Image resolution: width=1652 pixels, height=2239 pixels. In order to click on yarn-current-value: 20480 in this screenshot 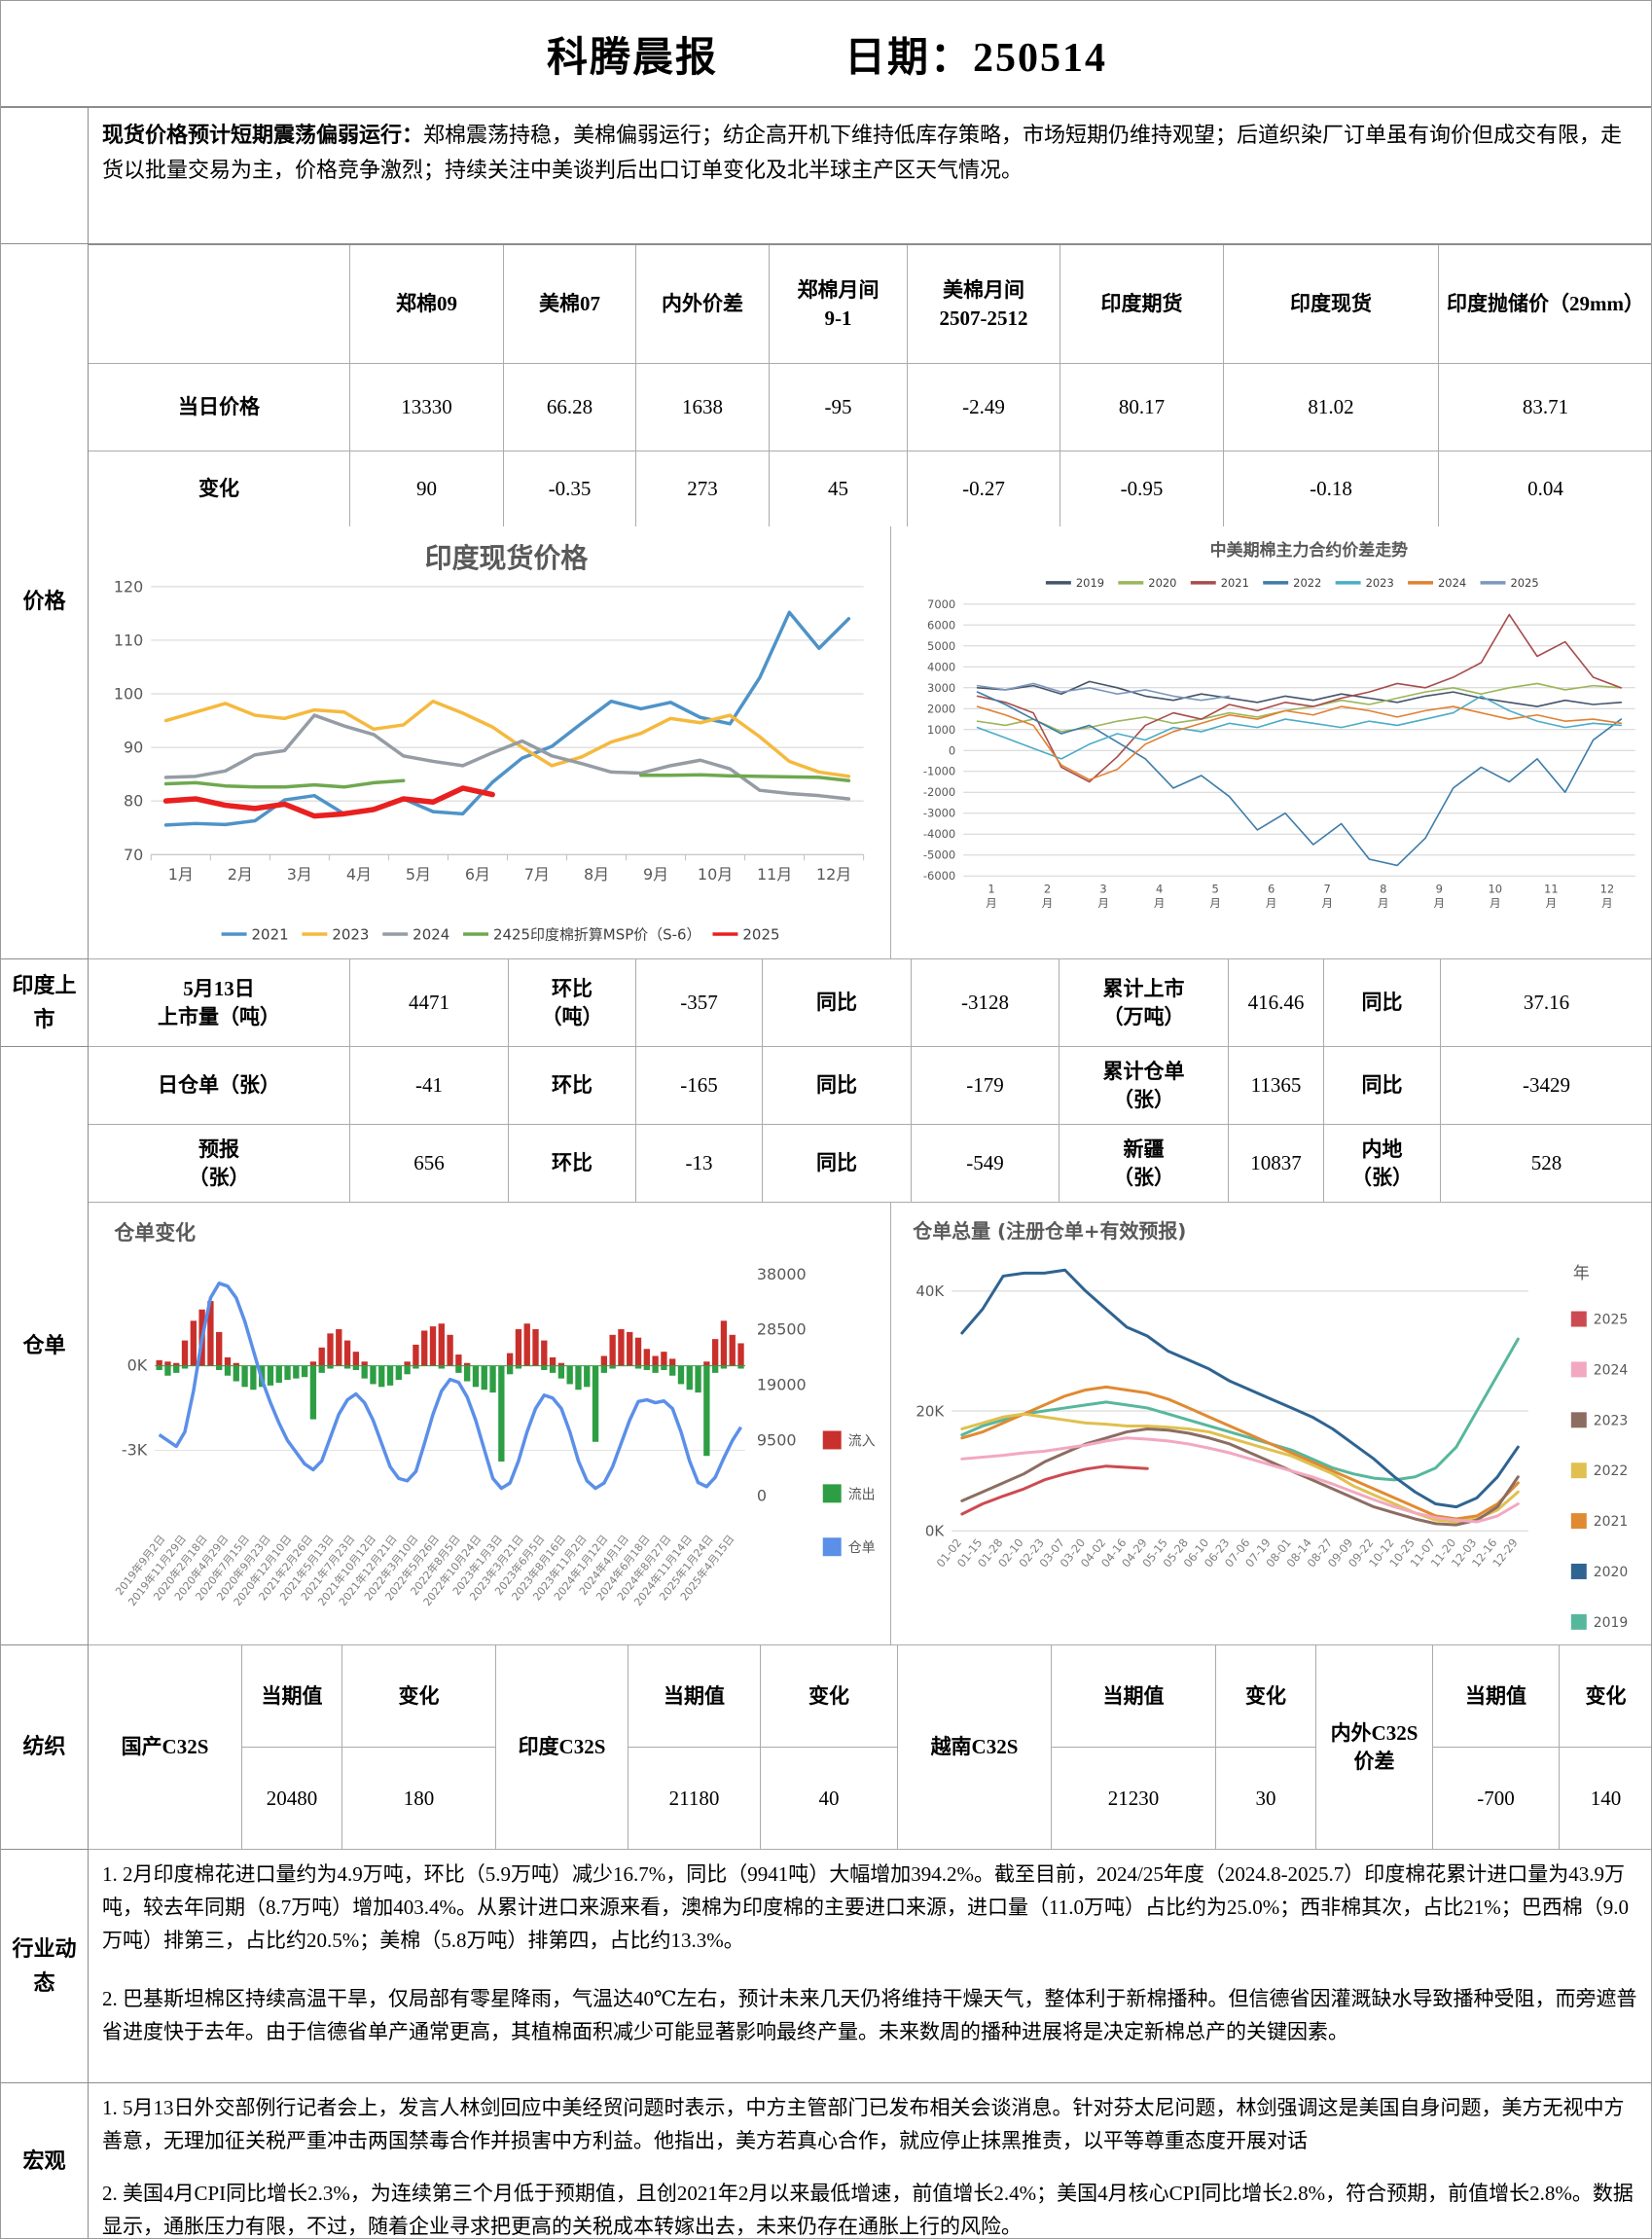, I will do `click(292, 1799)`.